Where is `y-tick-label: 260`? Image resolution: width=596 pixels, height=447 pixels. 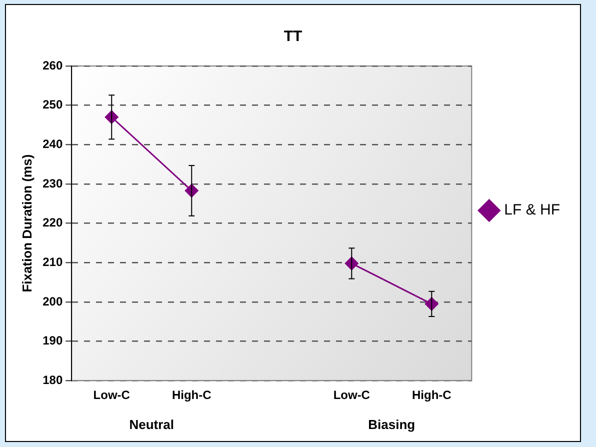 y-tick-label: 260 is located at coordinates (52, 65).